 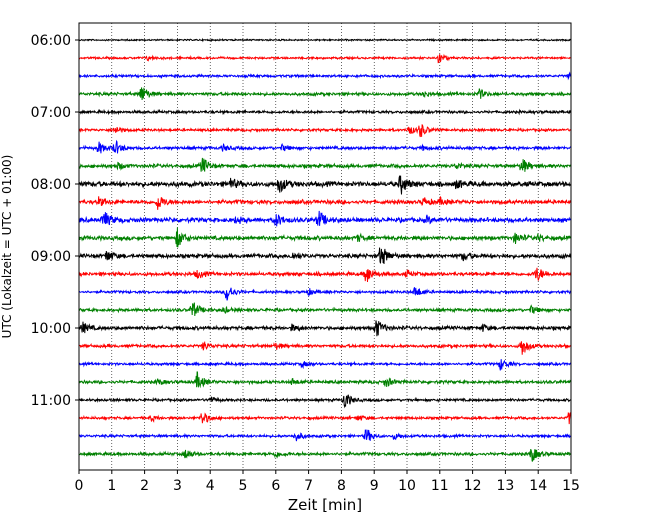 I want to click on y-tick-label: 07:00, so click(x=51, y=113).